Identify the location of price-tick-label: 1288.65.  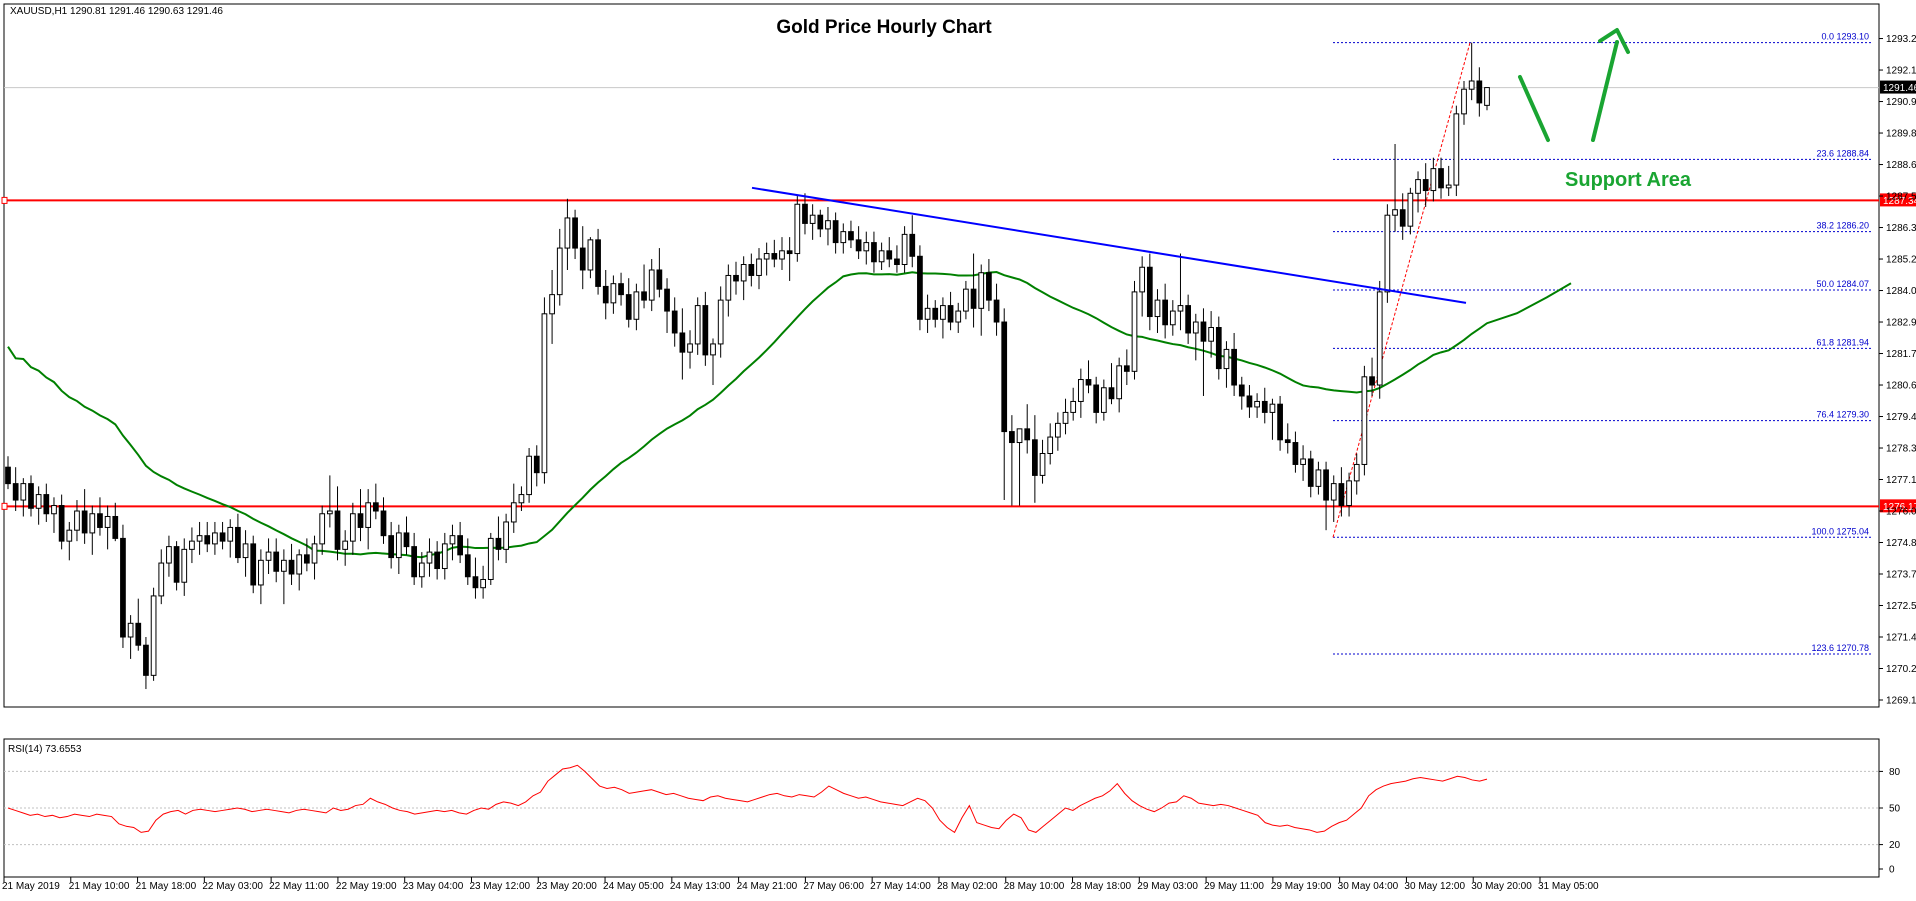
(1901, 165).